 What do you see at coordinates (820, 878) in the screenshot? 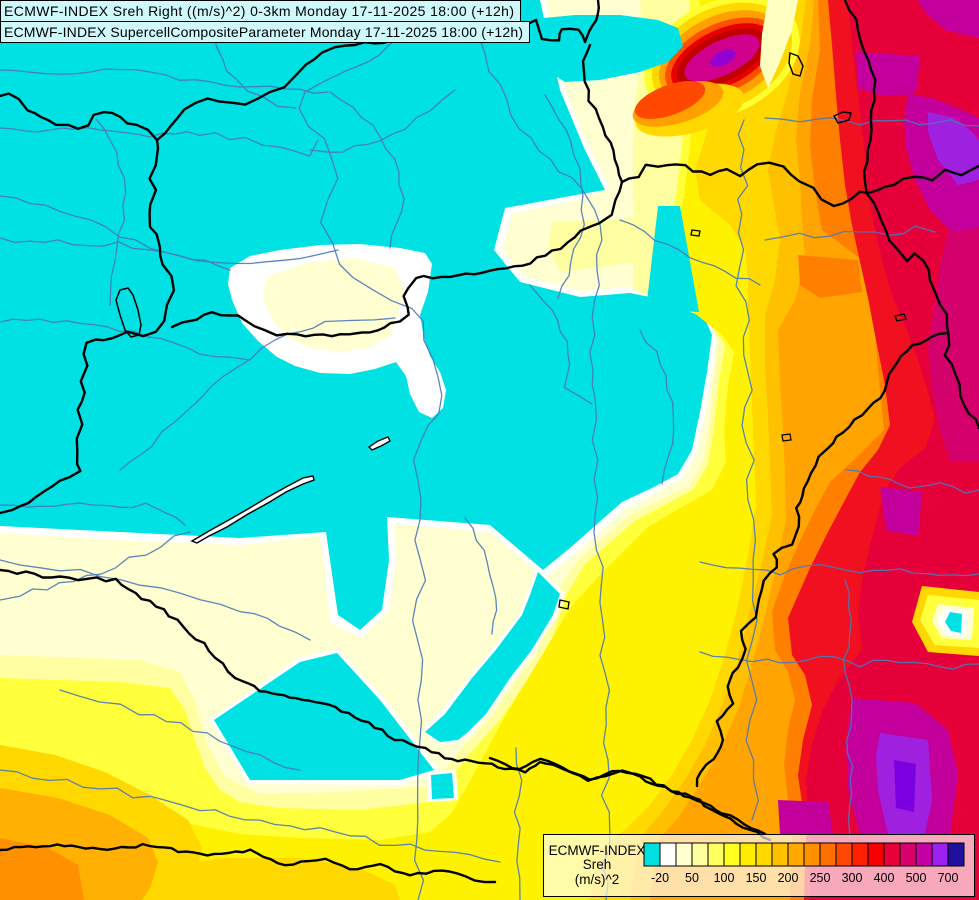
I see `svg-text: 250` at bounding box center [820, 878].